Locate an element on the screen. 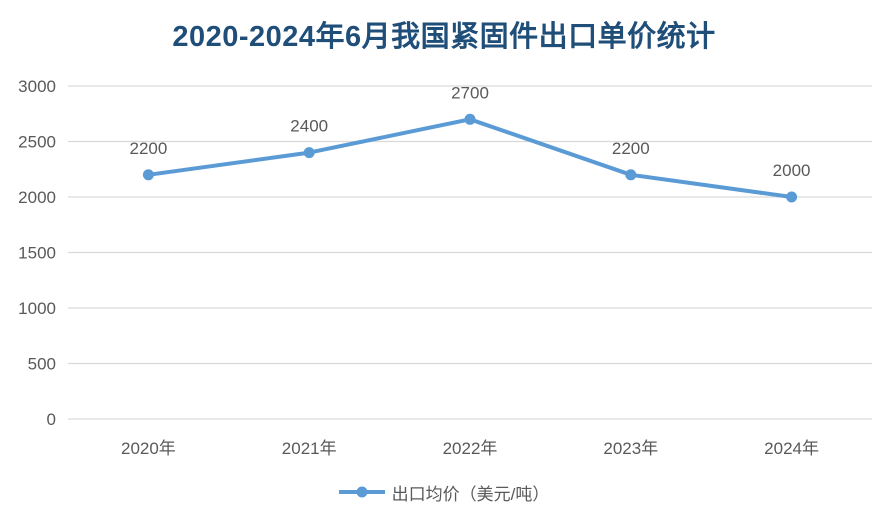 Image resolution: width=888 pixels, height=512 pixels. chart-title: 2020-2024年6月我国紧固件出口单价统计 is located at coordinates (444, 37).